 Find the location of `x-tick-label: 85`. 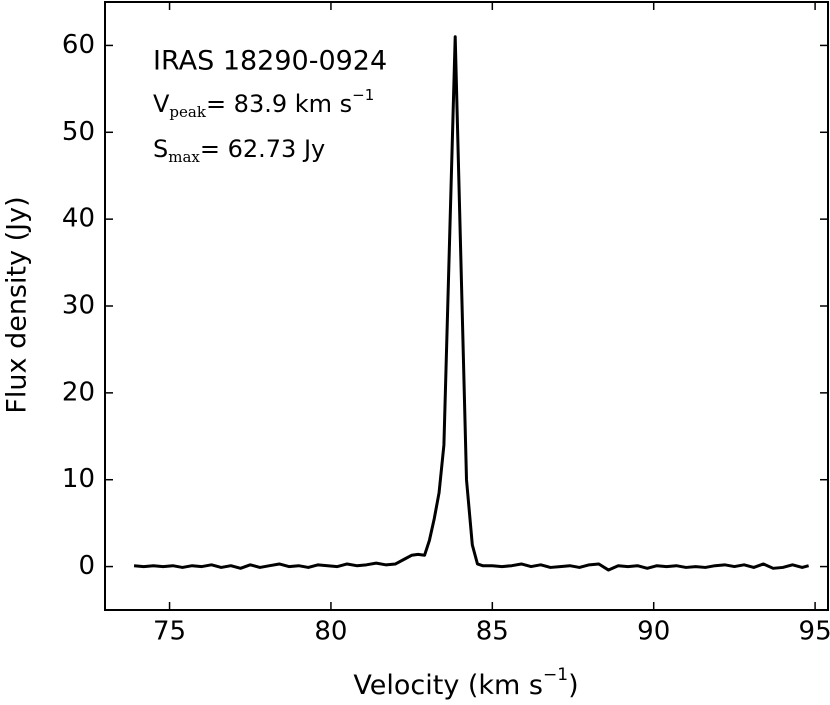

x-tick-label: 85 is located at coordinates (492, 632).